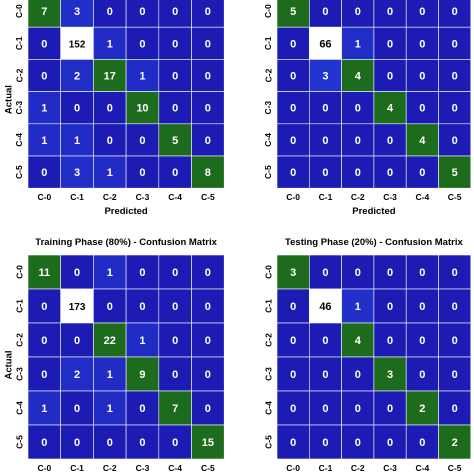 This screenshot has width=474, height=474. I want to click on y-axis-label: Actual, so click(9, 364).